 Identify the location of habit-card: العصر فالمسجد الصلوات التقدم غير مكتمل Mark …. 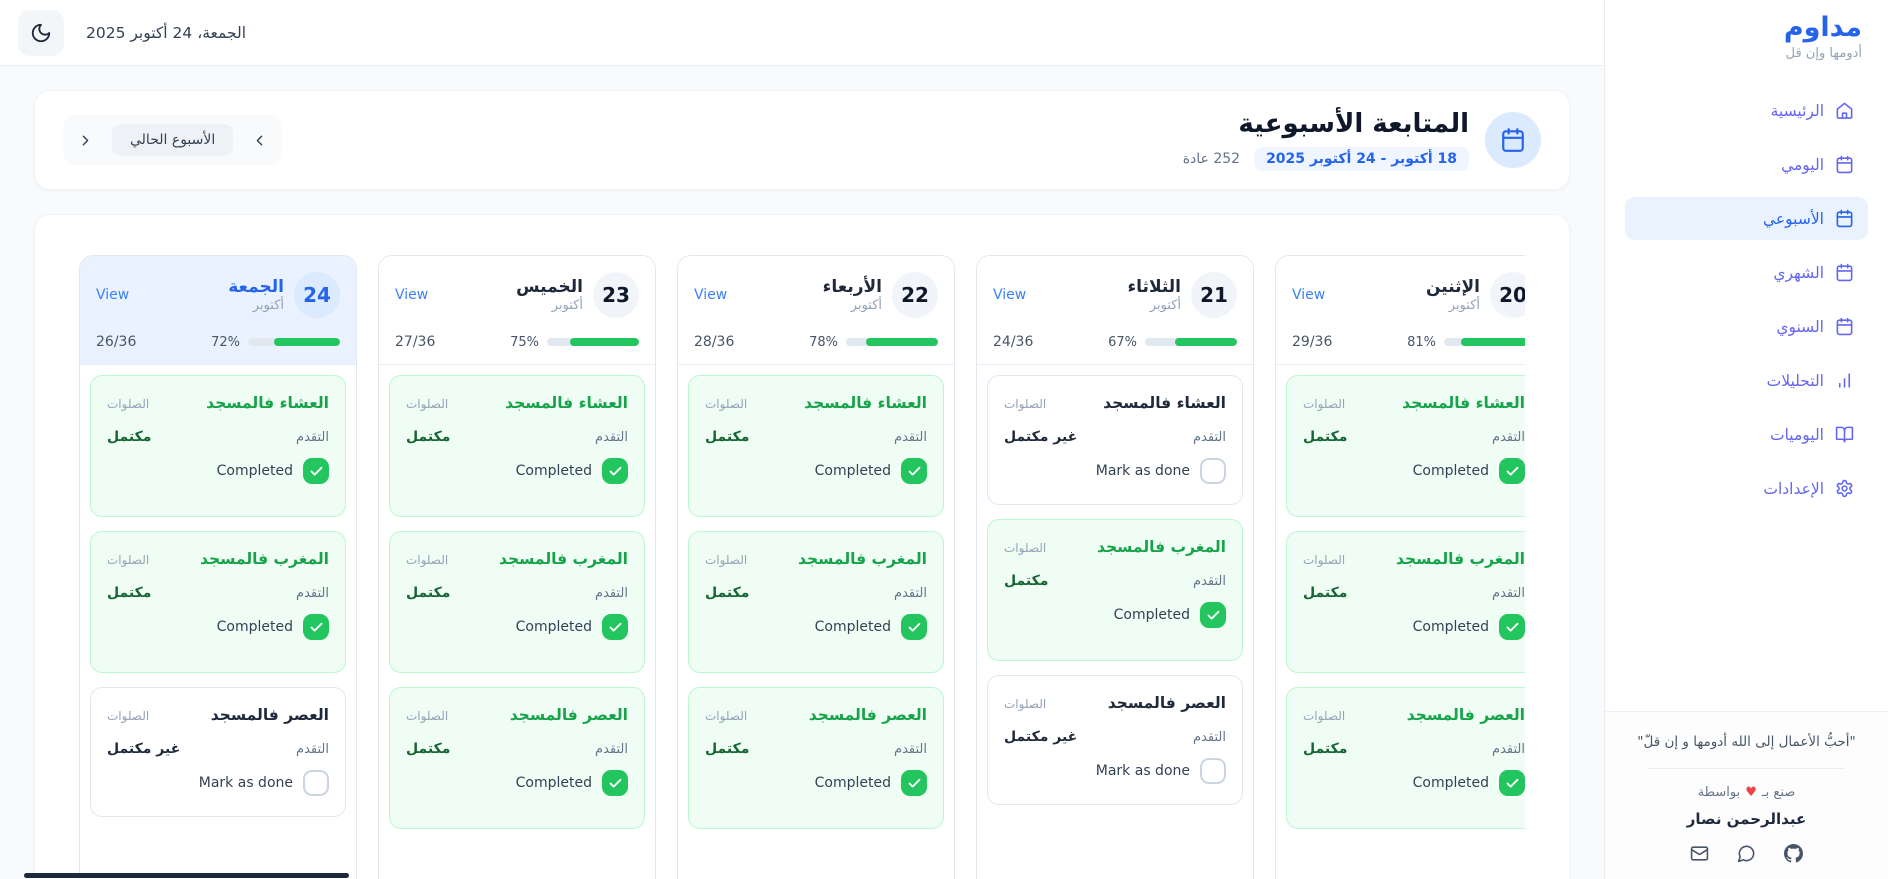
(1115, 740).